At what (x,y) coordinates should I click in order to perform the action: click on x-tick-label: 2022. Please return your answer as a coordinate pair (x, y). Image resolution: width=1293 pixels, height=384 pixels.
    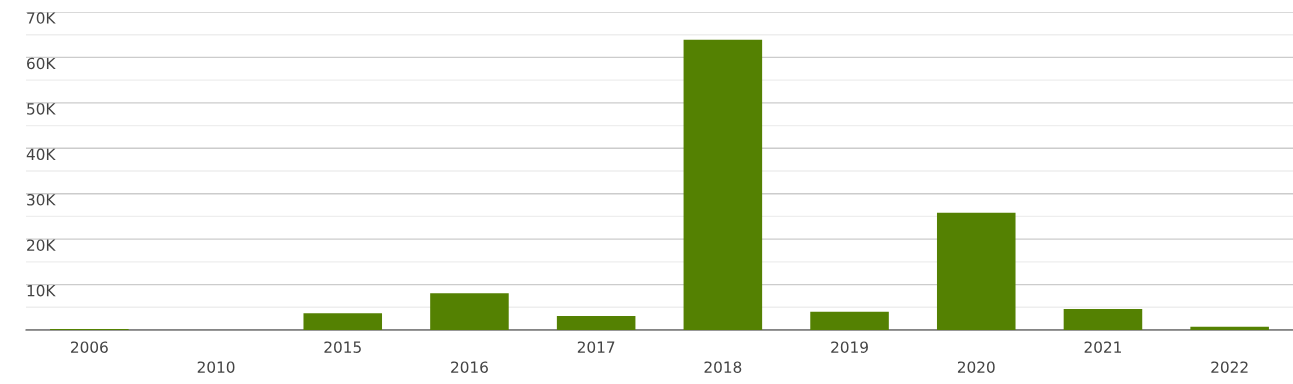
    Looking at the image, I should click on (1229, 367).